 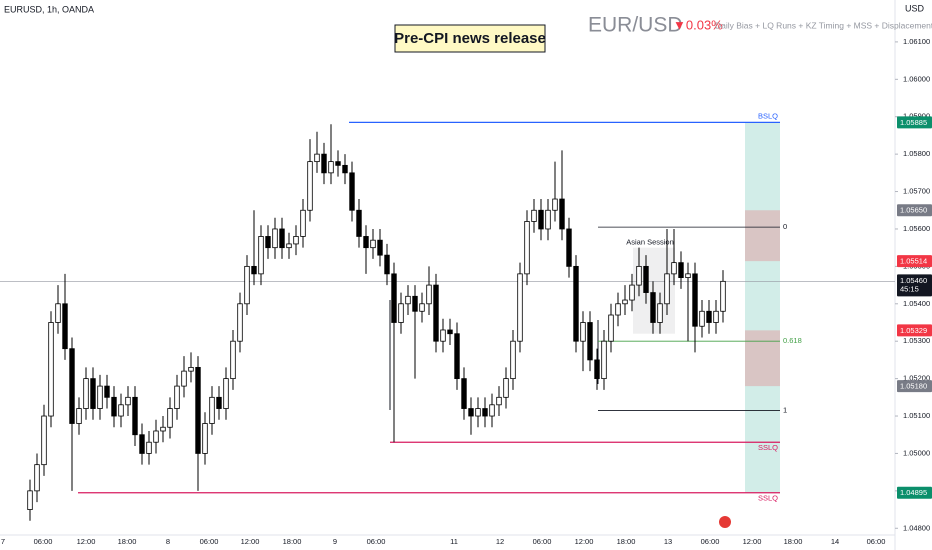 I want to click on x-tick-label: 9, so click(x=335, y=541).